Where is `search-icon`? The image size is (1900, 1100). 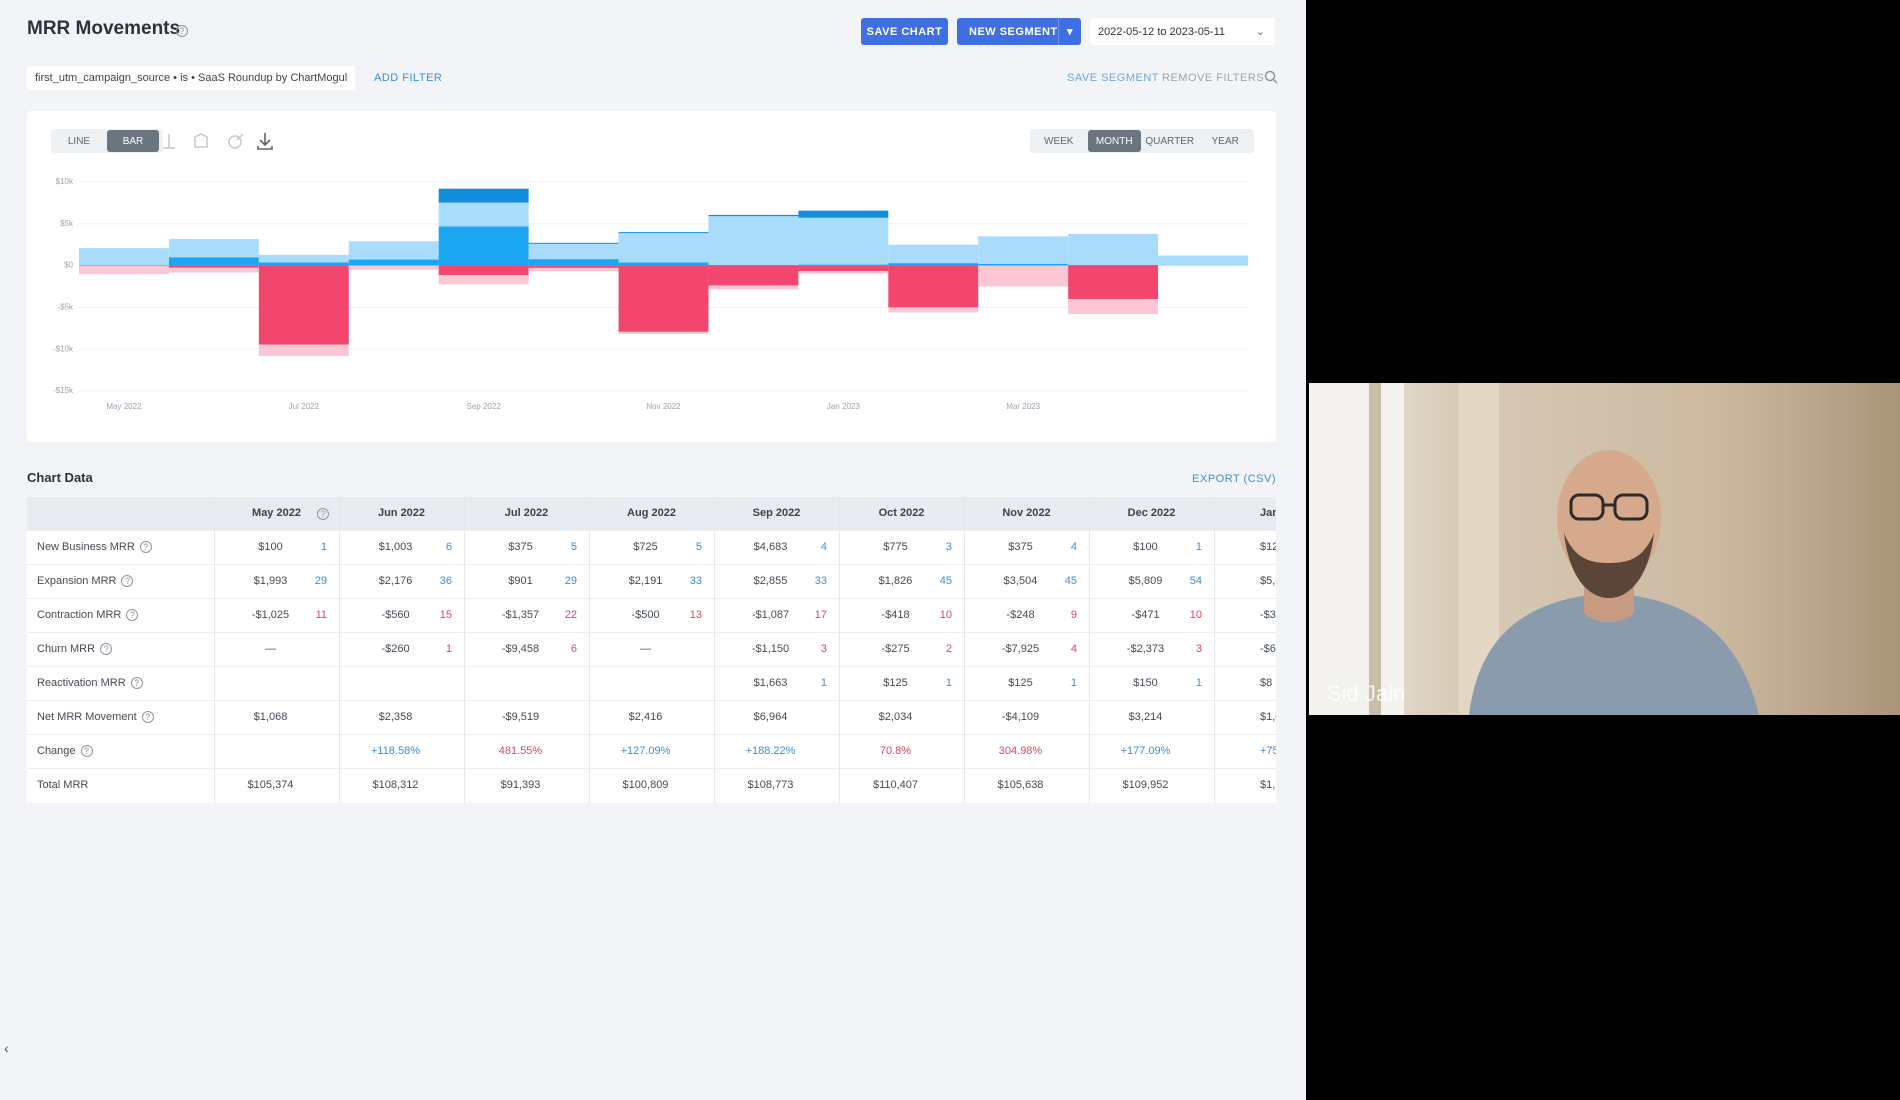
search-icon is located at coordinates (1271, 77).